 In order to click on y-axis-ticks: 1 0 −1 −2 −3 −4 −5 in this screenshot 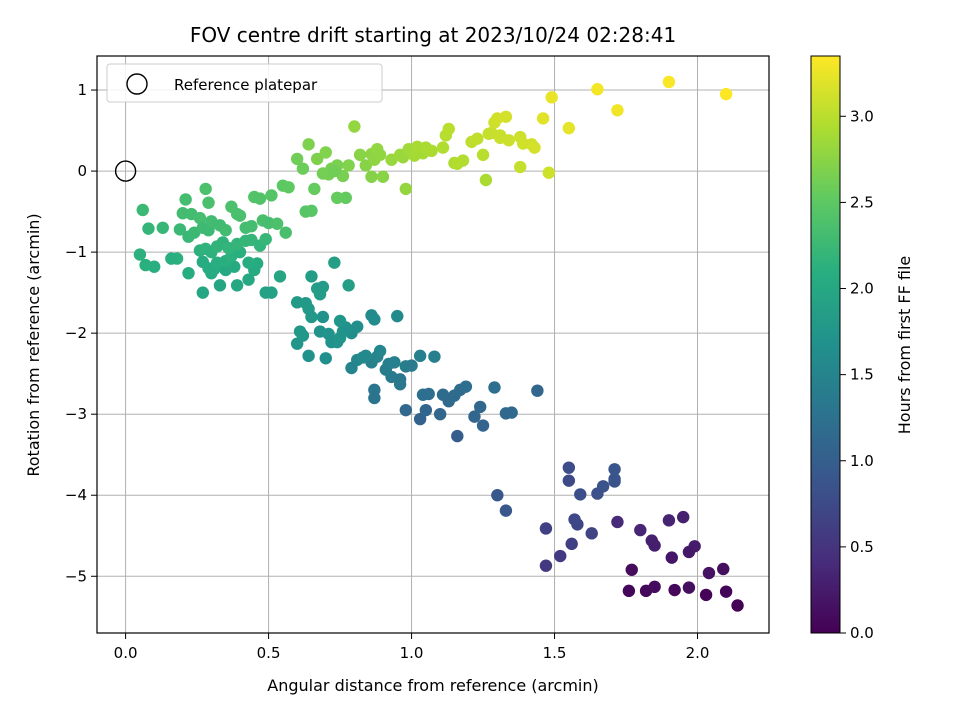, I will do `click(81, 333)`.